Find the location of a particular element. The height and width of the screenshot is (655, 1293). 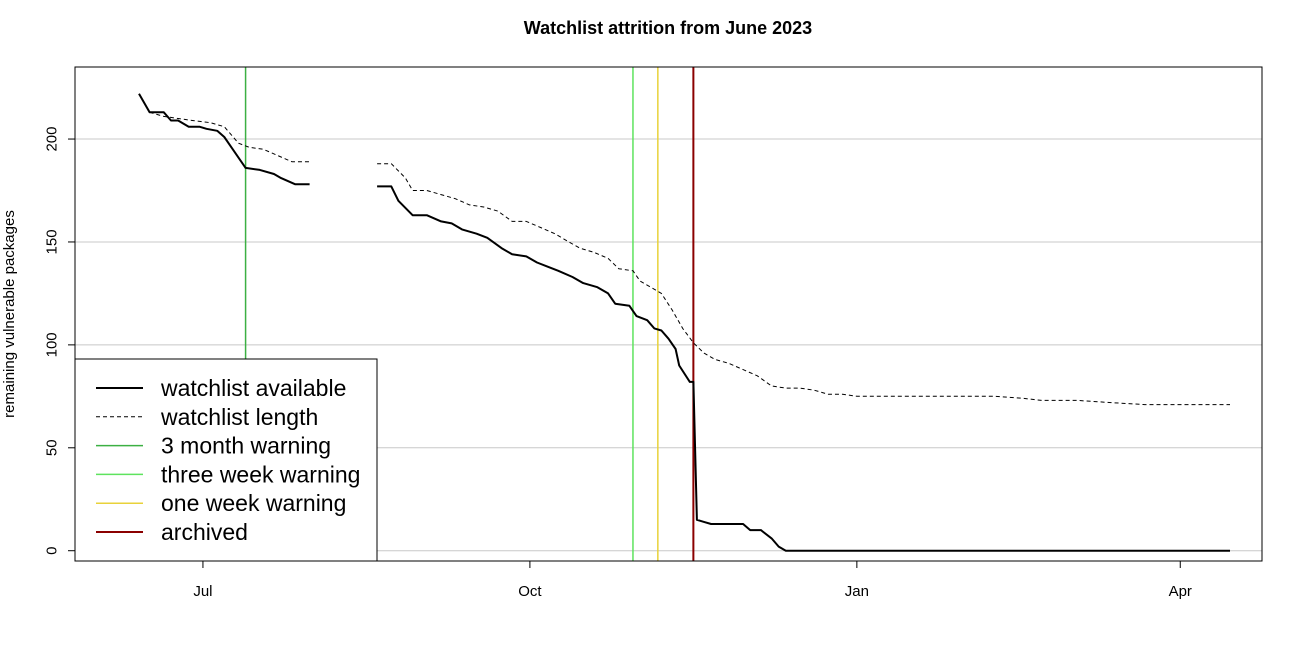

chart-title: Watchlist attrition from June 2023 is located at coordinates (668, 28).